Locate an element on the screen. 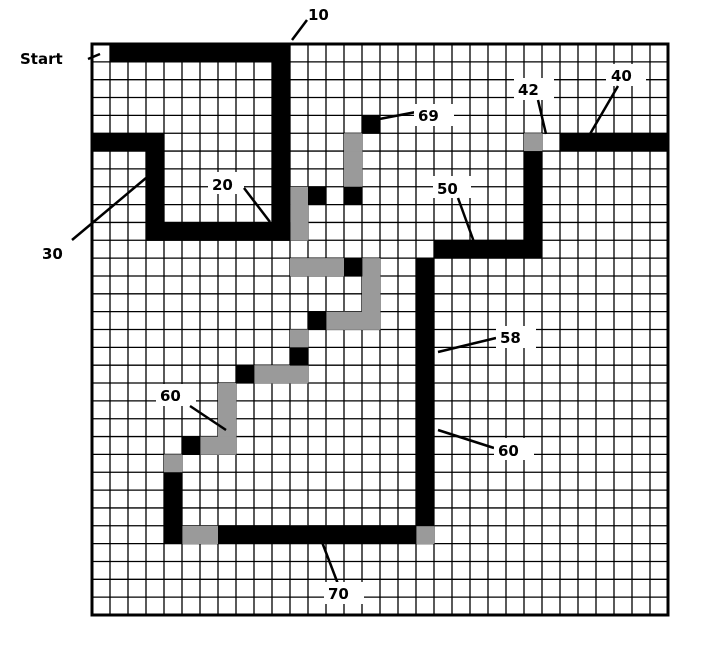  start-label: Start is located at coordinates (41, 59).